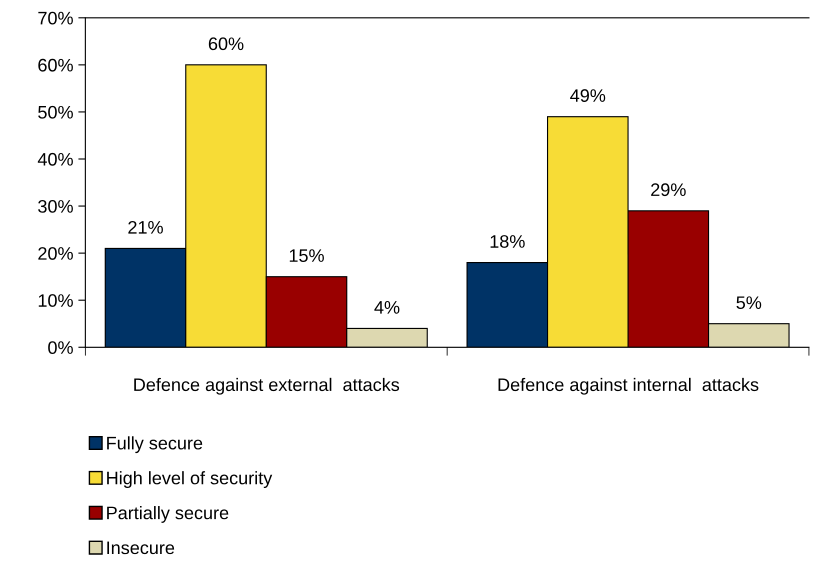  I want to click on y-tick-label: 10%, so click(55, 300).